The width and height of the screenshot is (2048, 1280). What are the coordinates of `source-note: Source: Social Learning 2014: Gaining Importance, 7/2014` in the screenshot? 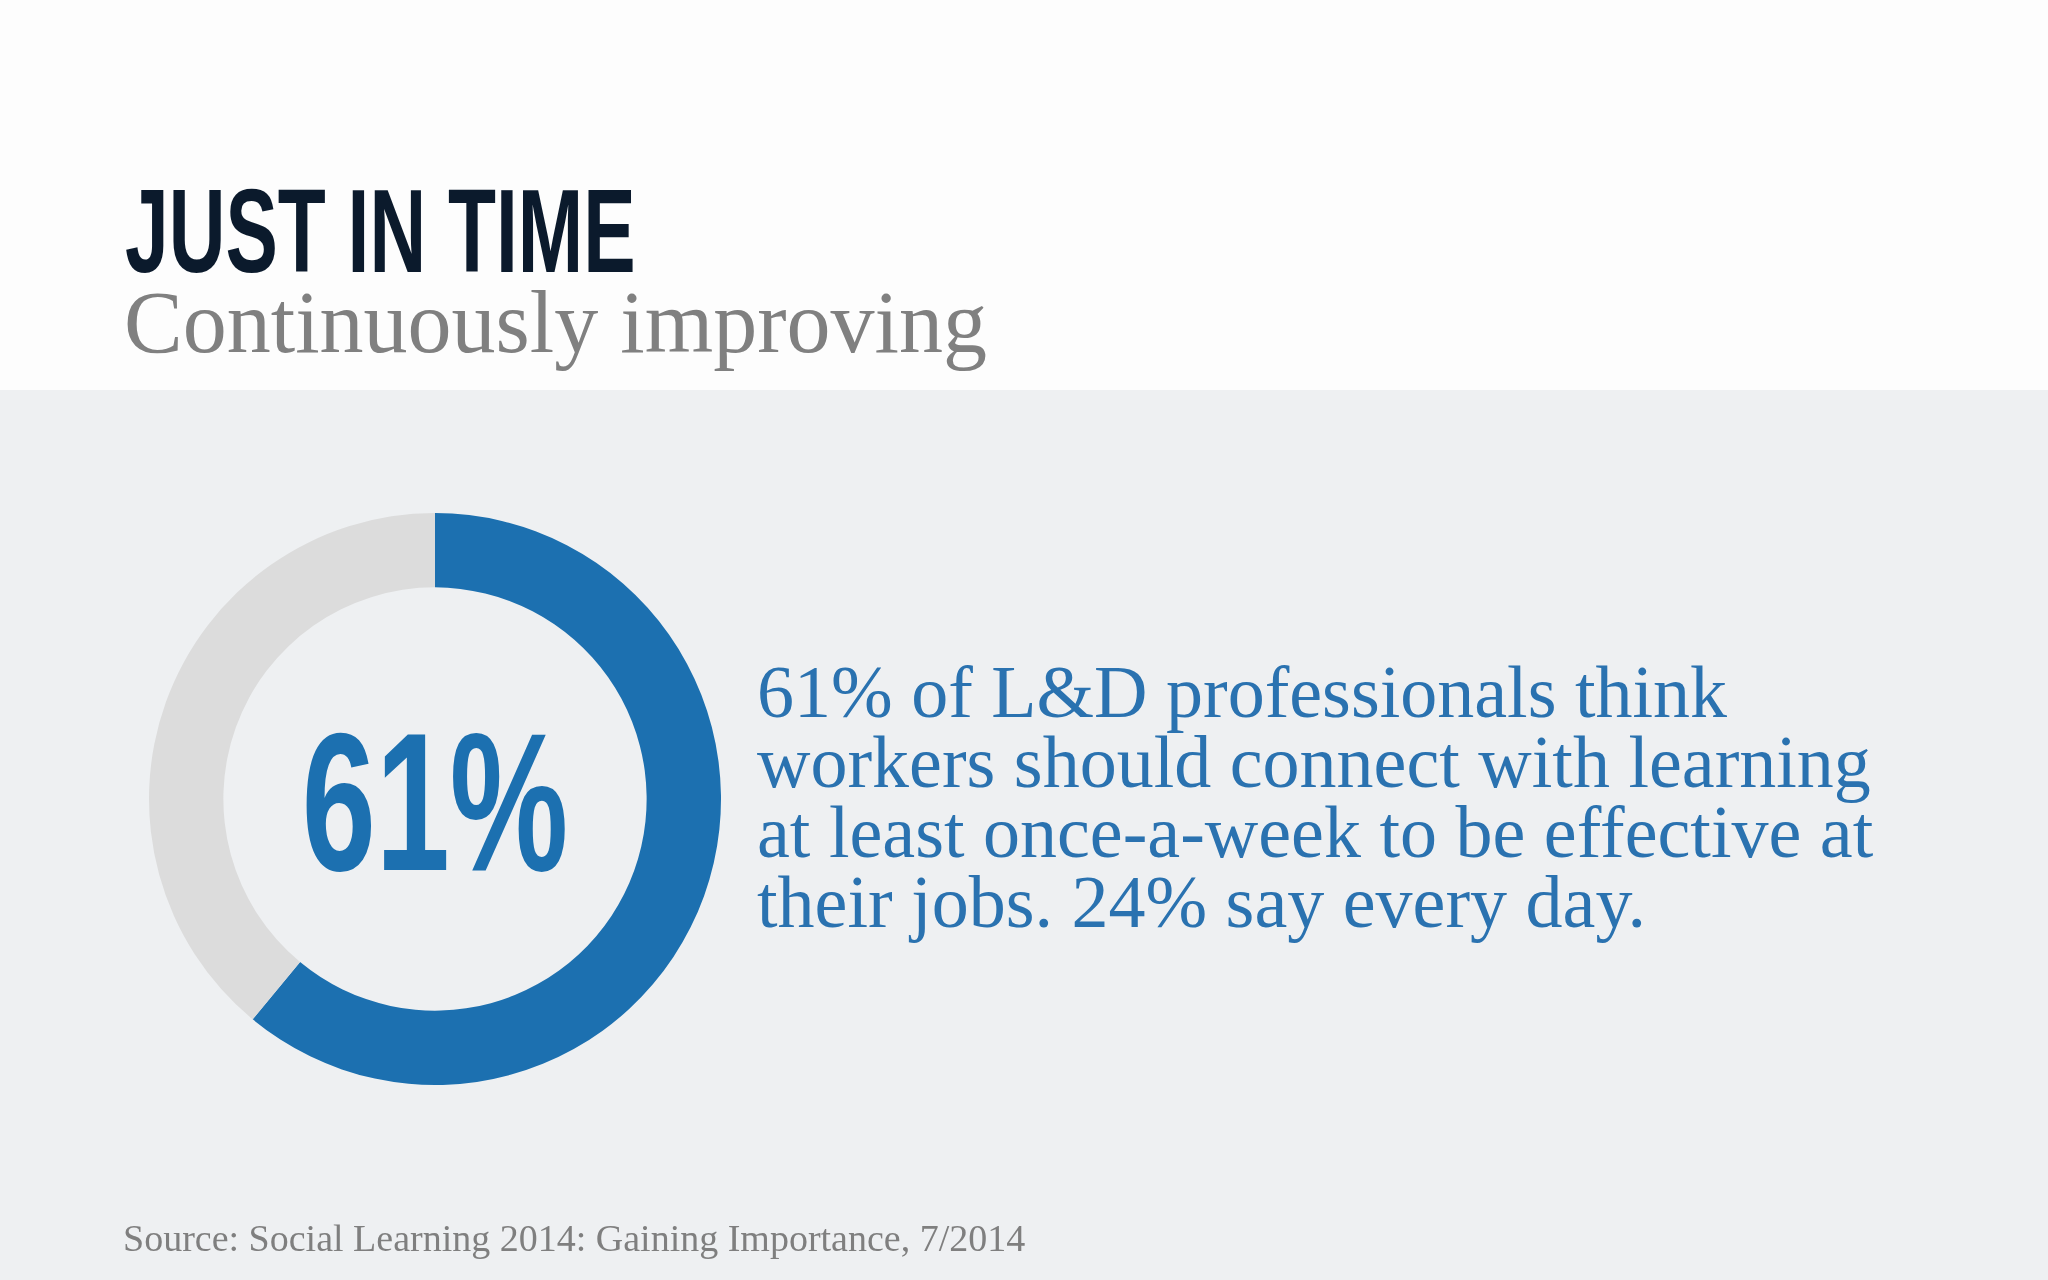 It's located at (574, 1238).